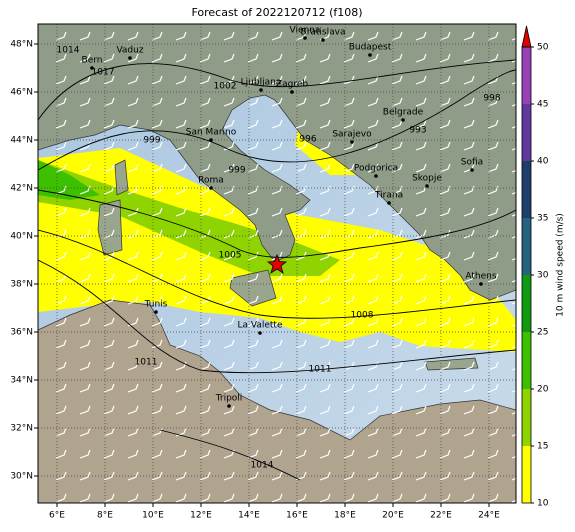  Describe the element at coordinates (146, 363) in the screenshot. I see `isobar-label: 1011` at that location.